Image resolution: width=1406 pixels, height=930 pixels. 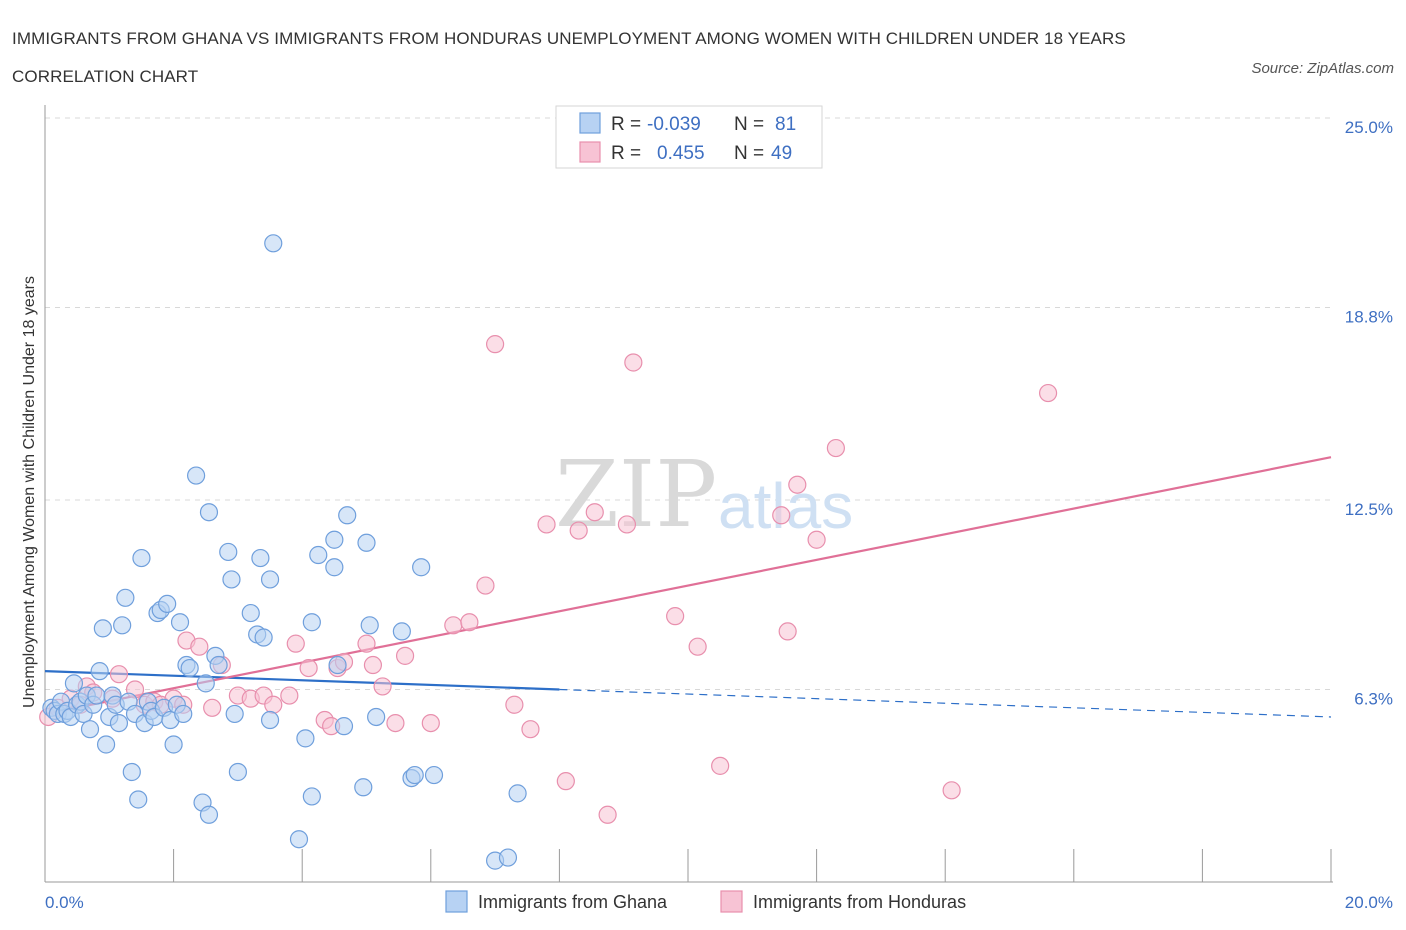 What do you see at coordinates (785, 124) in the screenshot?
I see `legend-n-value: 81` at bounding box center [785, 124].